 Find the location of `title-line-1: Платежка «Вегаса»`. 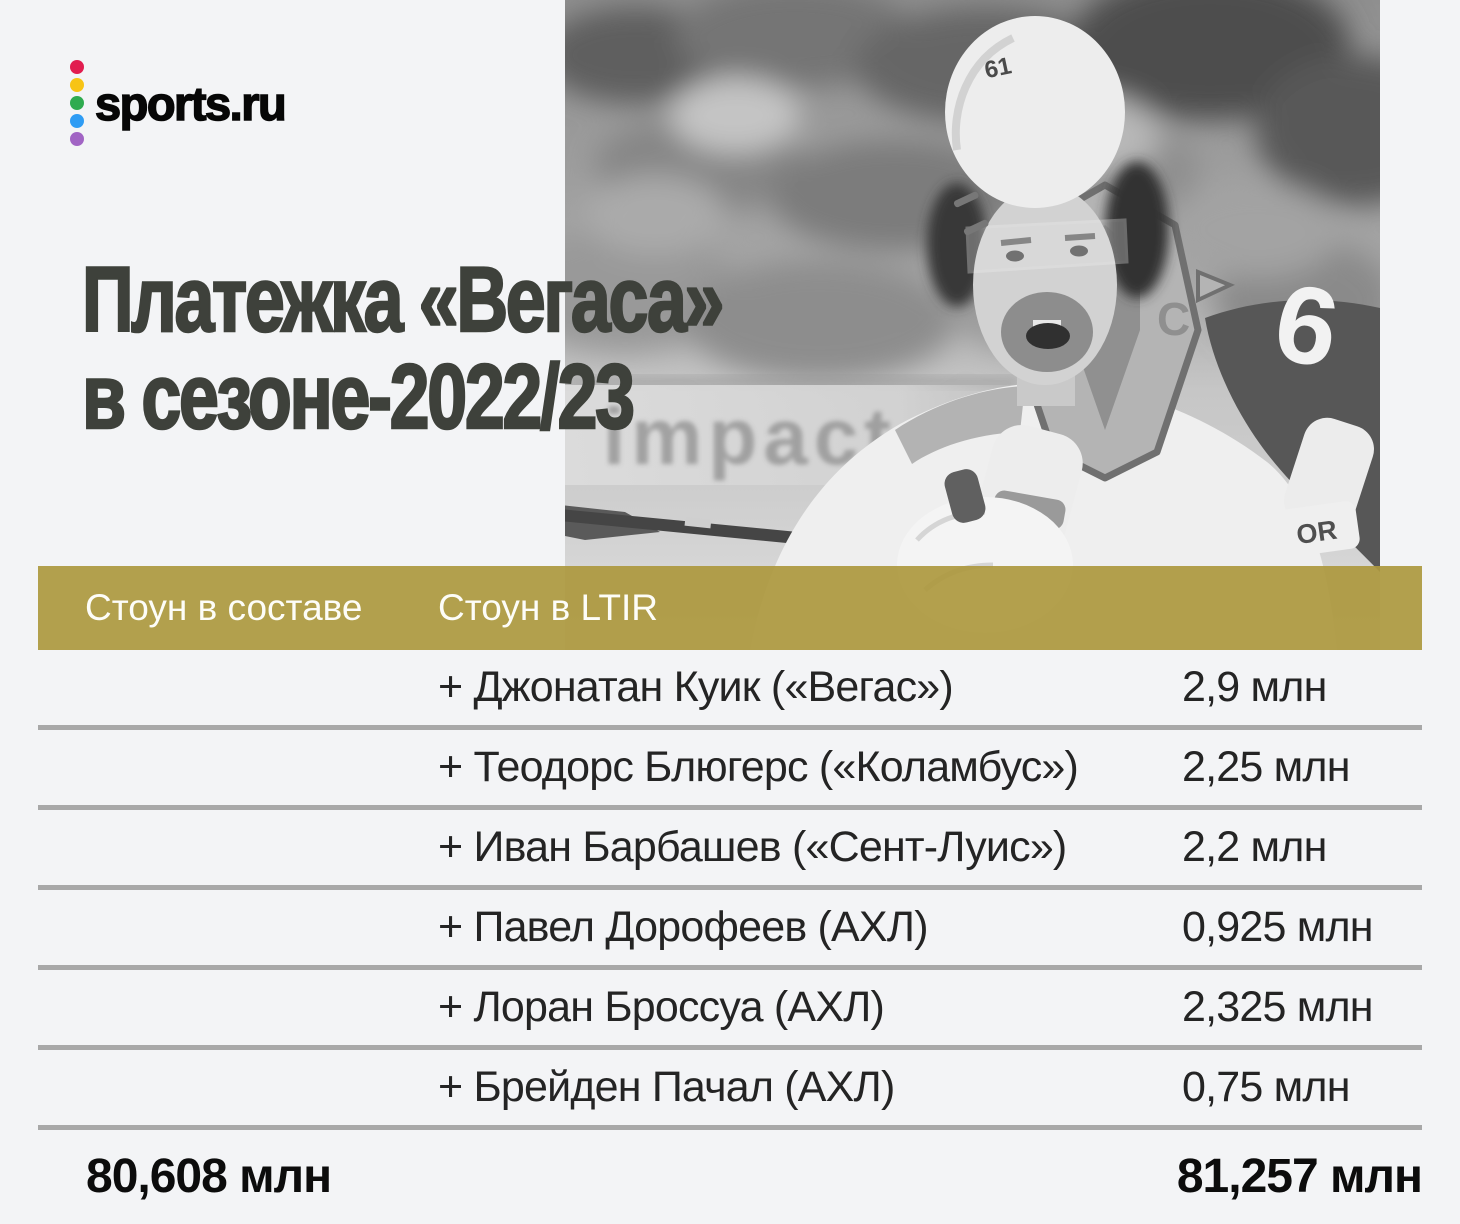

title-line-1: Платежка «Вегаса» is located at coordinates (403, 300).